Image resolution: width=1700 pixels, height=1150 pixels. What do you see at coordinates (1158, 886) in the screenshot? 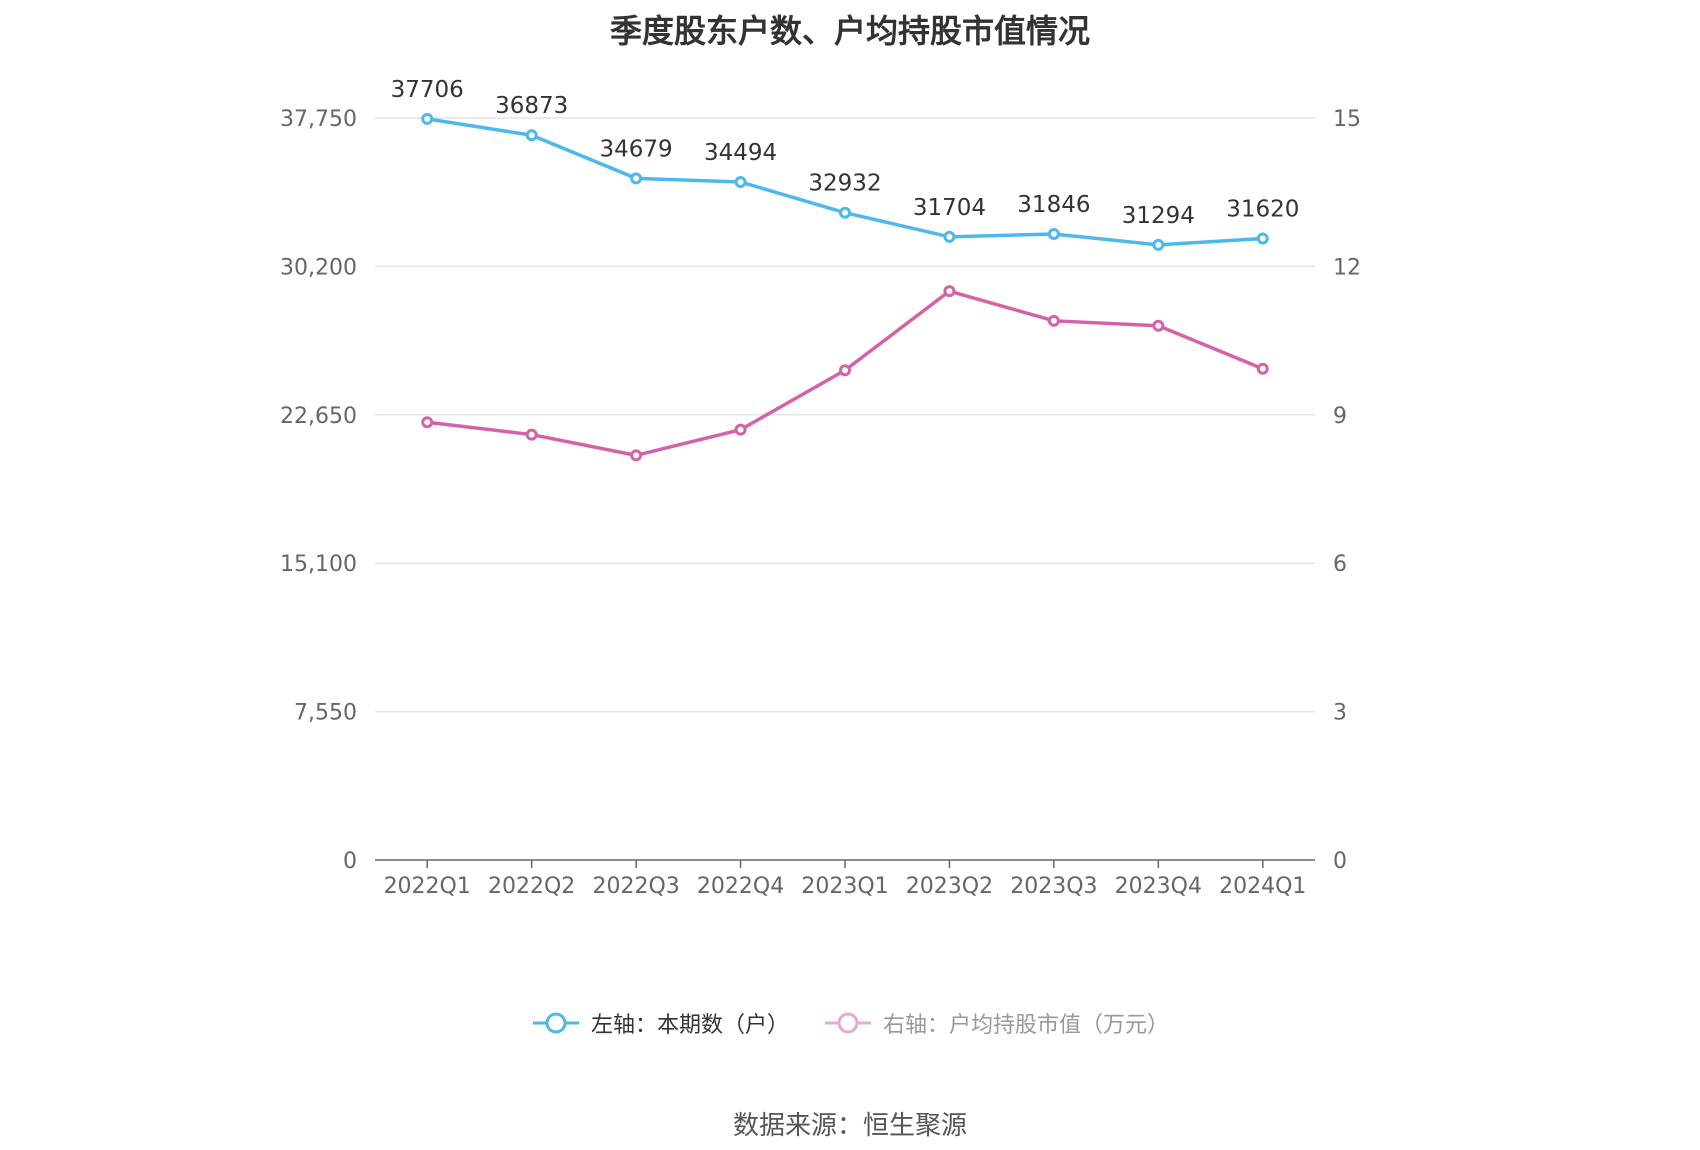
I see `x-axis-tick-label: 2023Q4` at bounding box center [1158, 886].